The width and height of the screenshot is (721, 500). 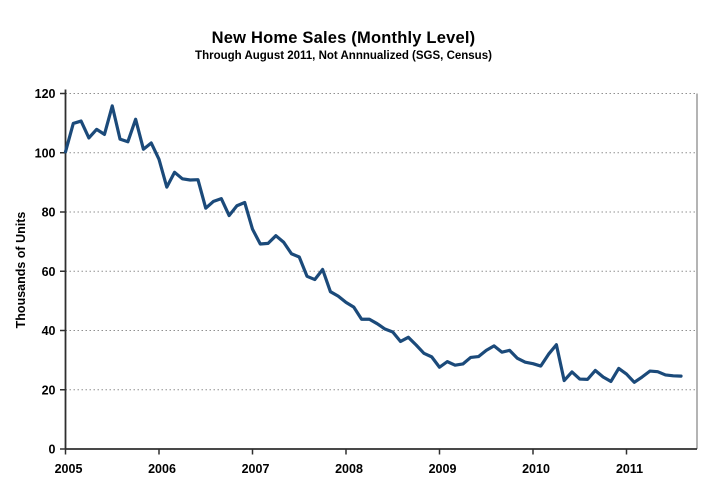 I want to click on x-tick-label: 2005, so click(x=69, y=469).